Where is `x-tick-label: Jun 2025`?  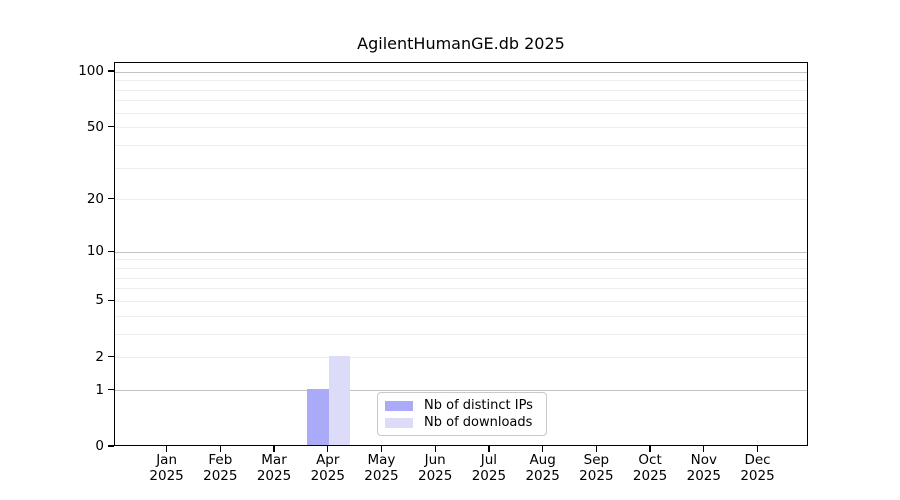 x-tick-label: Jun 2025 is located at coordinates (435, 468).